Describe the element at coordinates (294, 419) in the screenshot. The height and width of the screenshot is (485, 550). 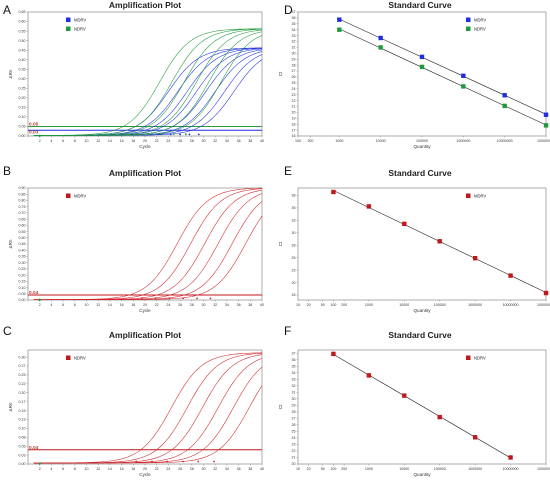
I see `y-tick-label: 27` at that location.